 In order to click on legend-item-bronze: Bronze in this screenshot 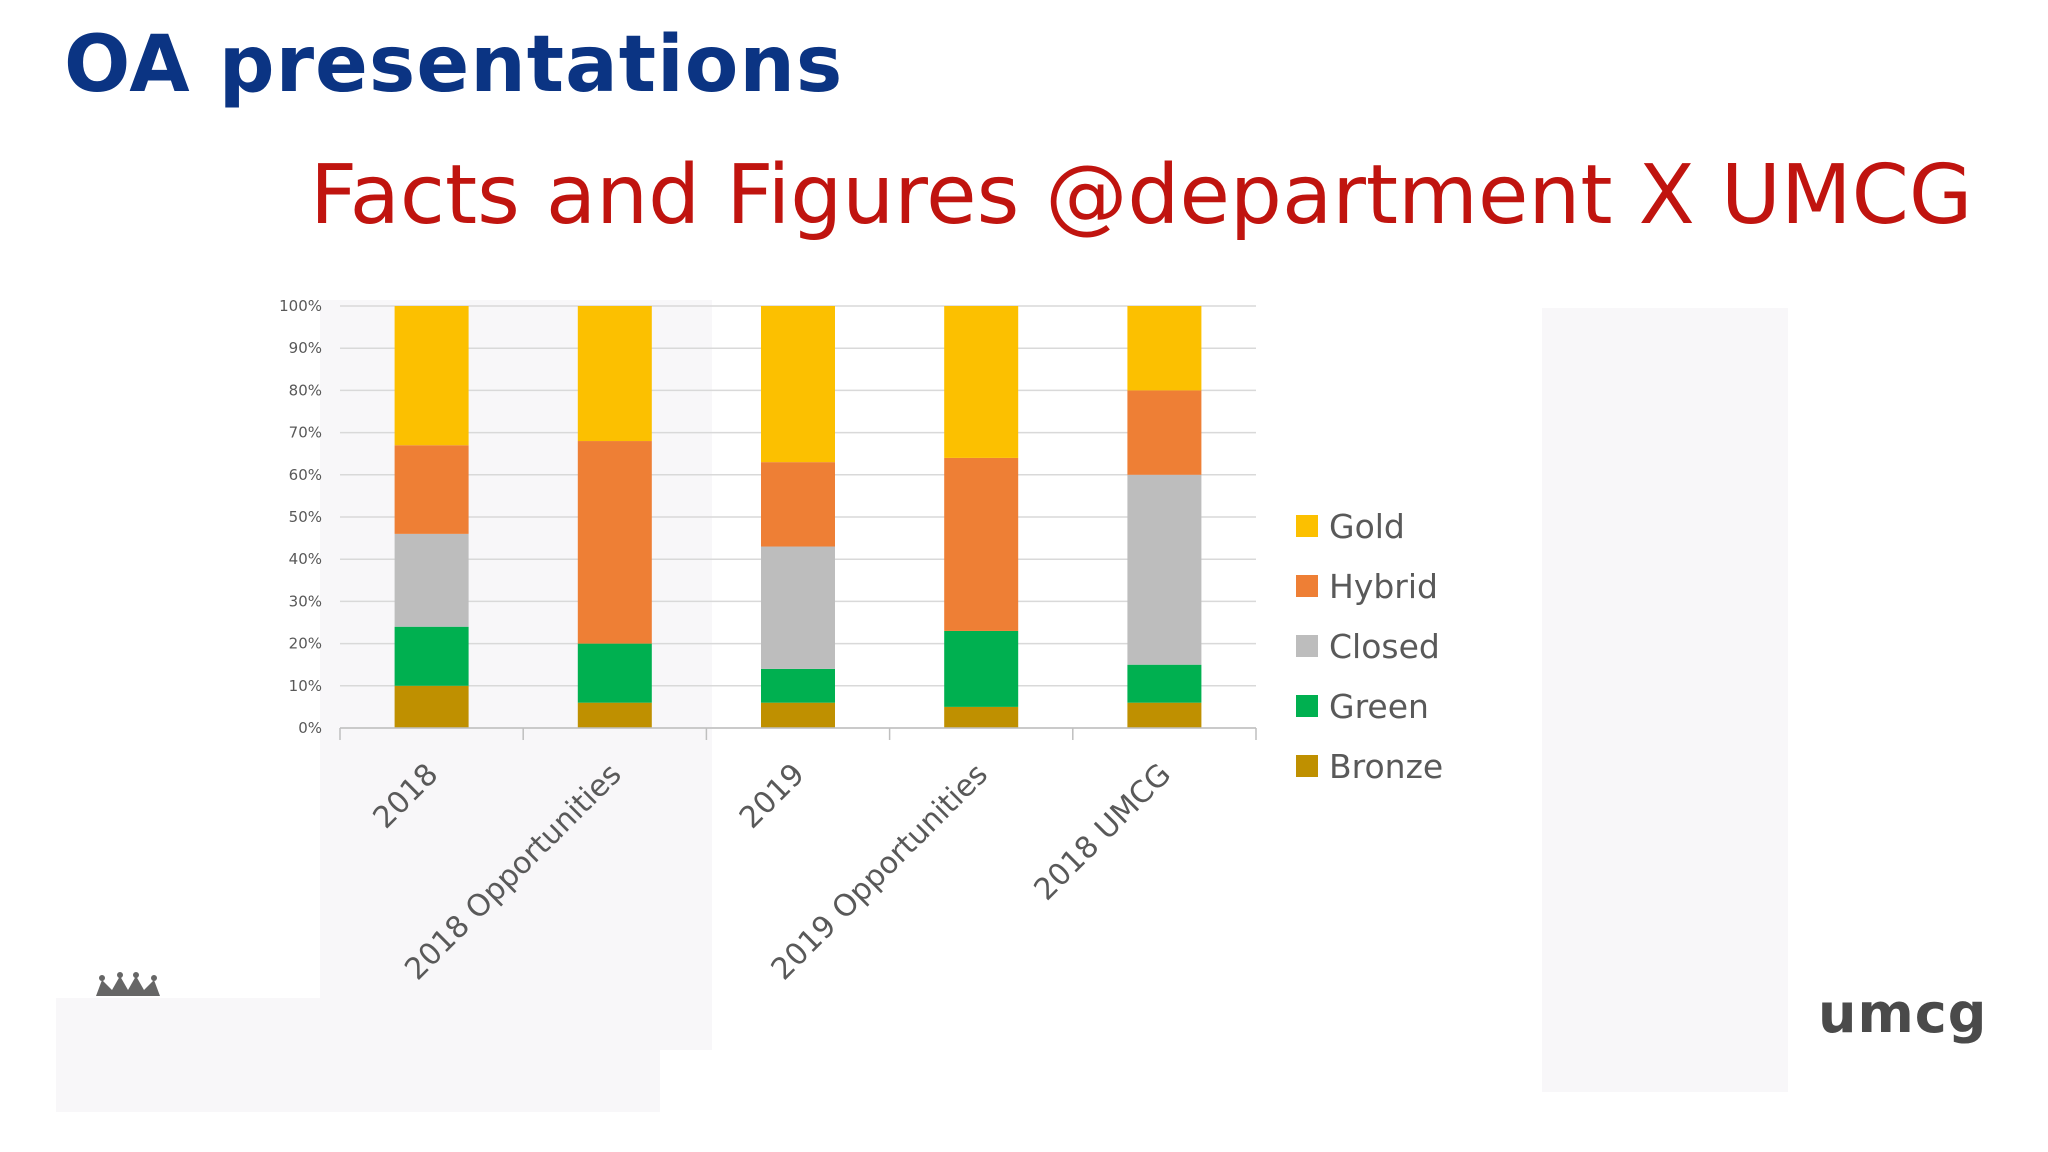, I will do `click(1370, 766)`.